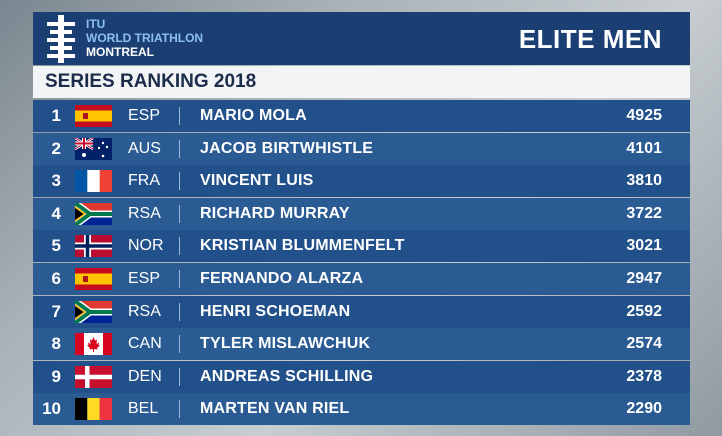 This screenshot has height=436, width=722. I want to click on points: 2574, so click(644, 344).